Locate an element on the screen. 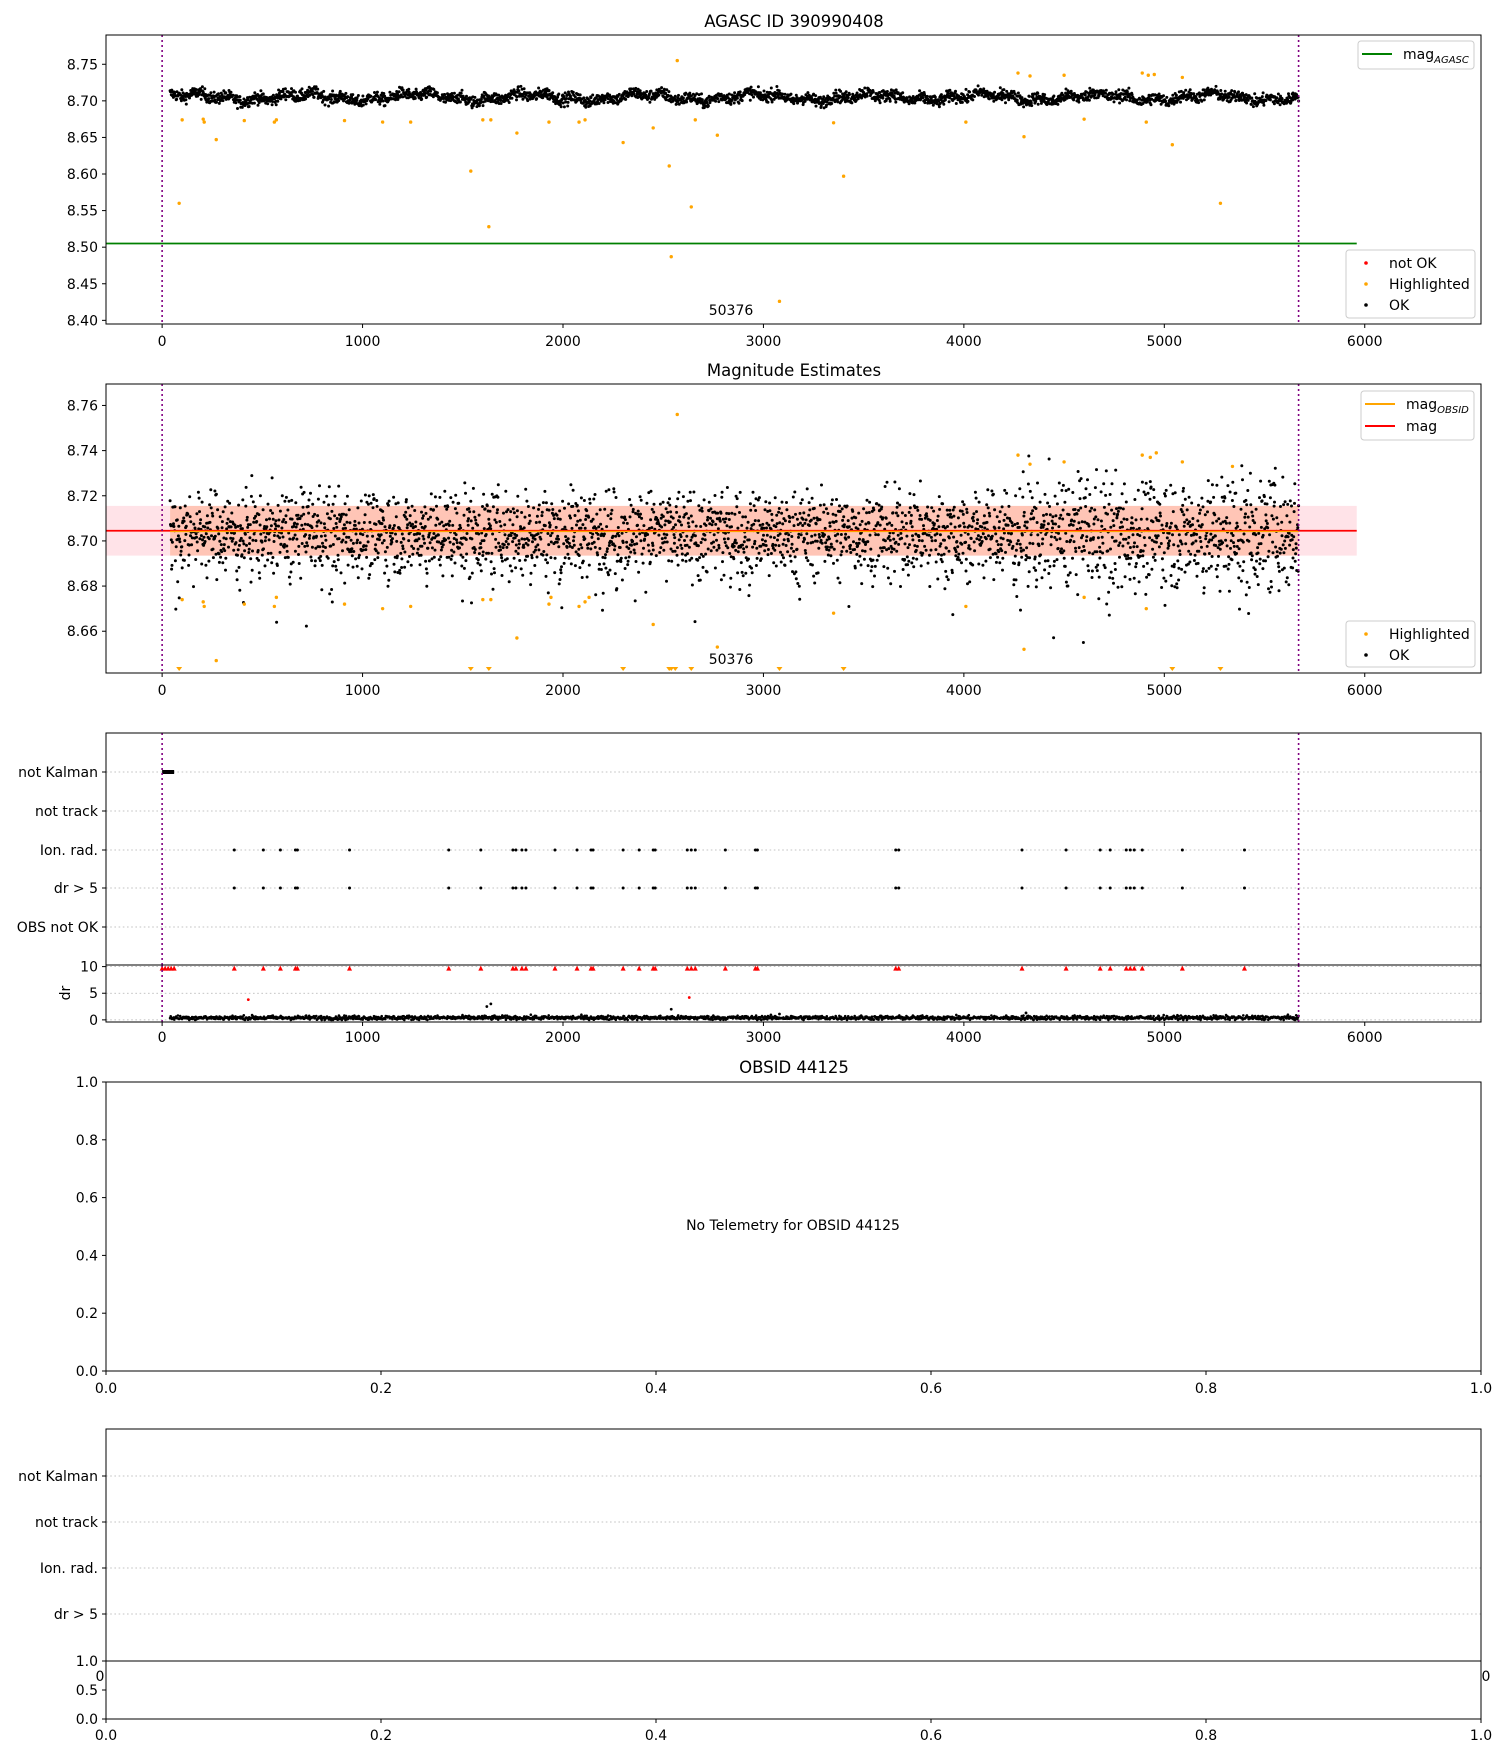 The height and width of the screenshot is (1750, 1500). y-tick-label: 8.75 is located at coordinates (82, 65).